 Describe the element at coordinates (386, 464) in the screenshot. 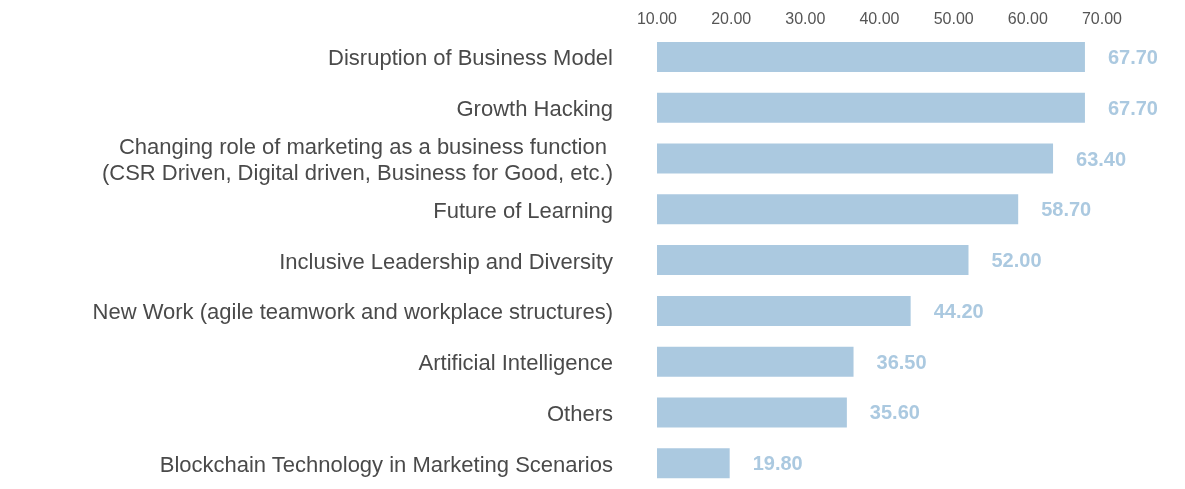

I see `y-tick-label: Blockchain Technology in Marketing Scenarios` at that location.